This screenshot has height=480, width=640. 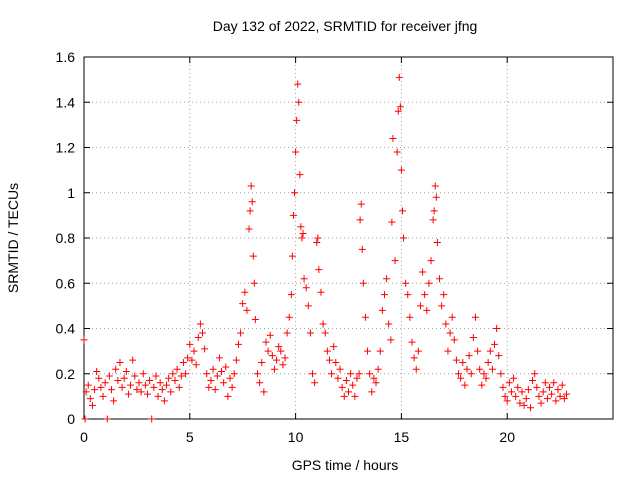 I want to click on x-tick-label: 20, so click(x=507, y=437).